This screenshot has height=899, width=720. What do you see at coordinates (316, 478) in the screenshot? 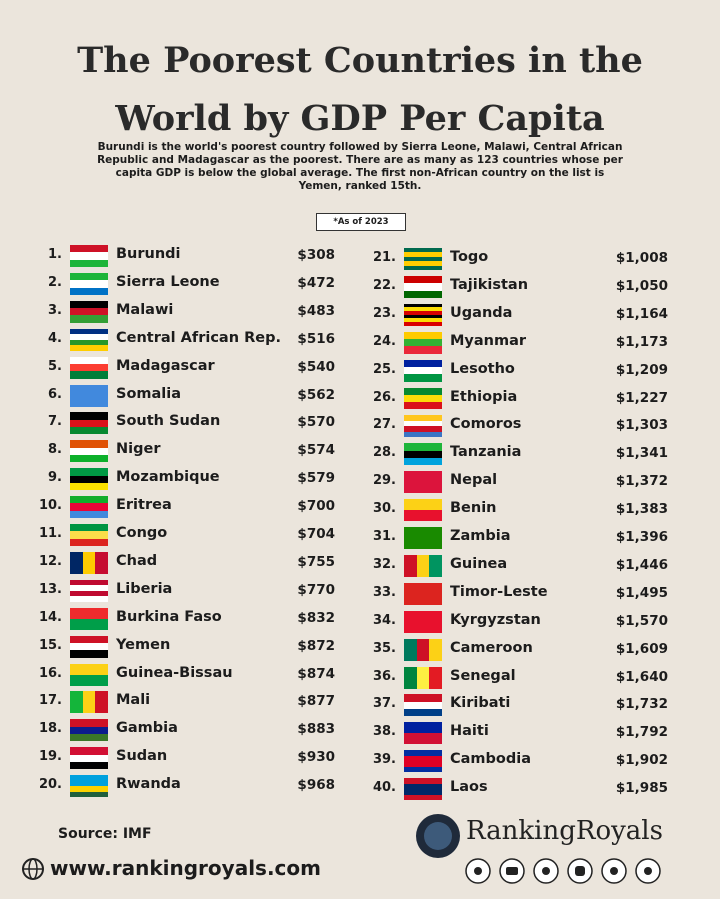
I see `gdp: $579` at bounding box center [316, 478].